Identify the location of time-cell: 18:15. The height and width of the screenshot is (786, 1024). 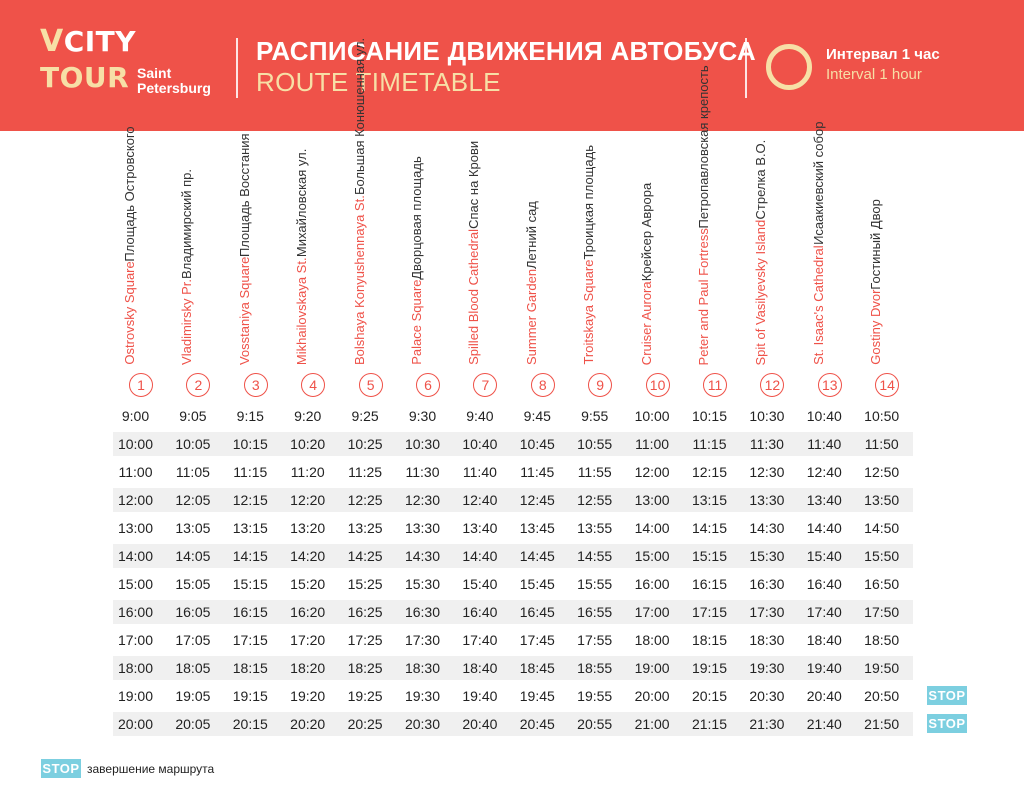
(250, 668).